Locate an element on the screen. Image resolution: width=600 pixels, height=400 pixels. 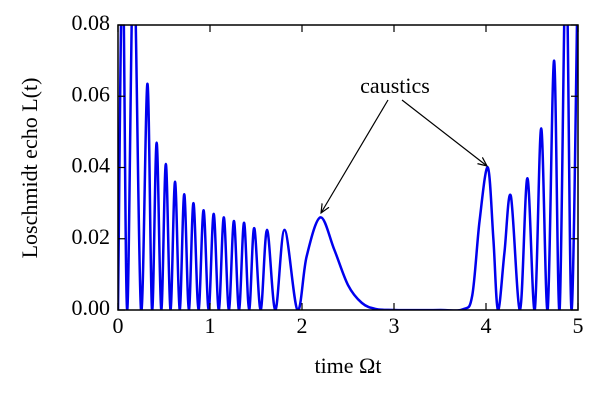
x-axis-label: time Ωt is located at coordinates (347, 365).